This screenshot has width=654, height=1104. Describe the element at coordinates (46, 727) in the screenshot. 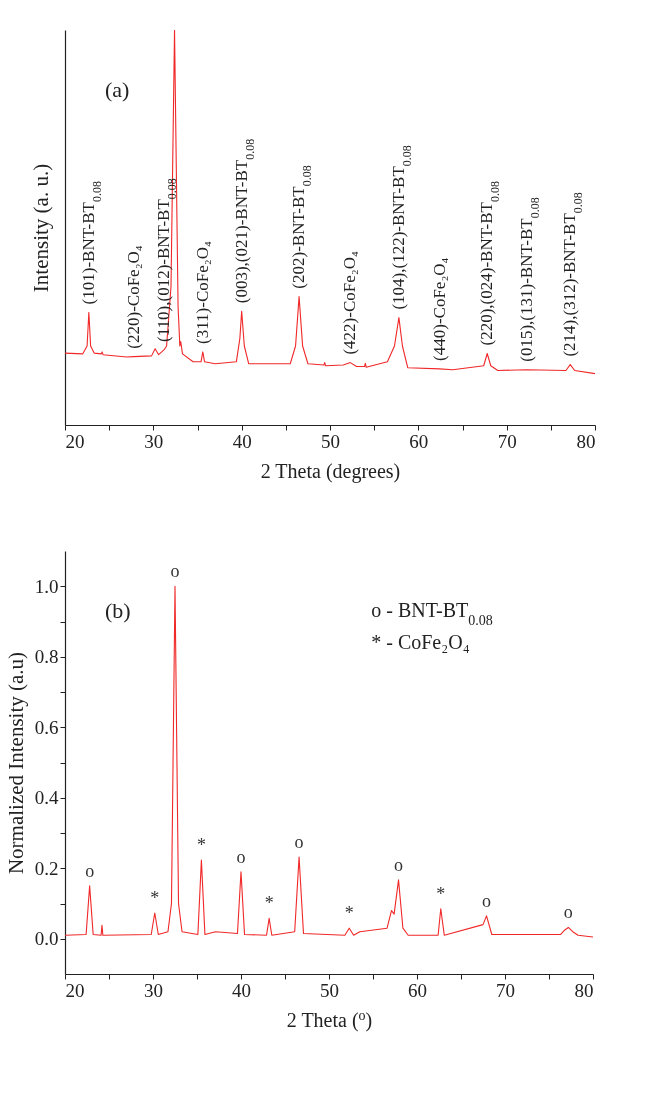

I see `y-tick-label: 0.6` at that location.